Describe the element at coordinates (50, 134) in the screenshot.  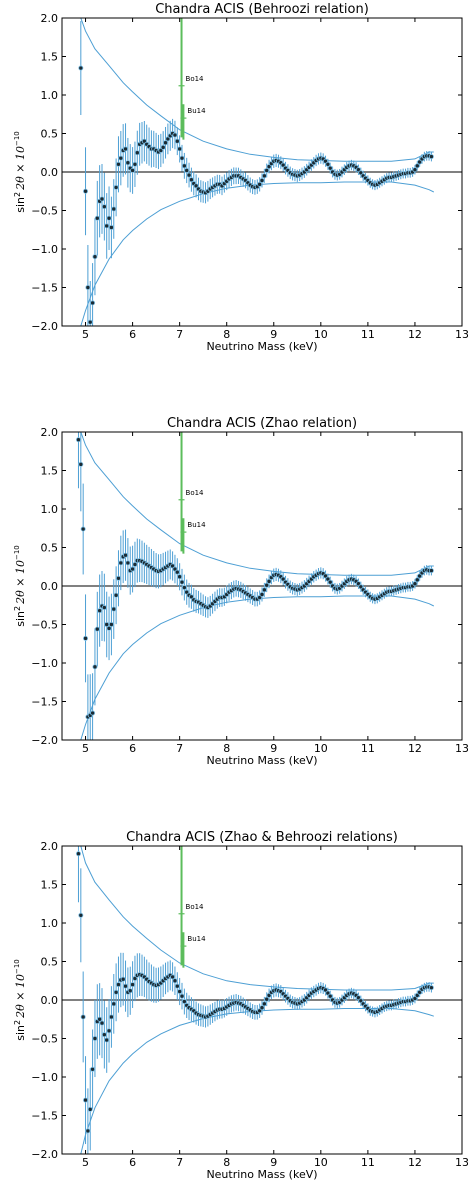
I see `y-tick-label: 0.5` at that location.